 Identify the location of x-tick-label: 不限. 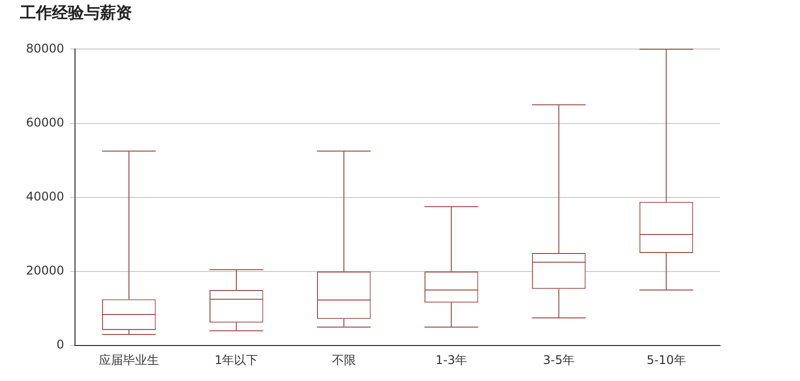
(344, 359).